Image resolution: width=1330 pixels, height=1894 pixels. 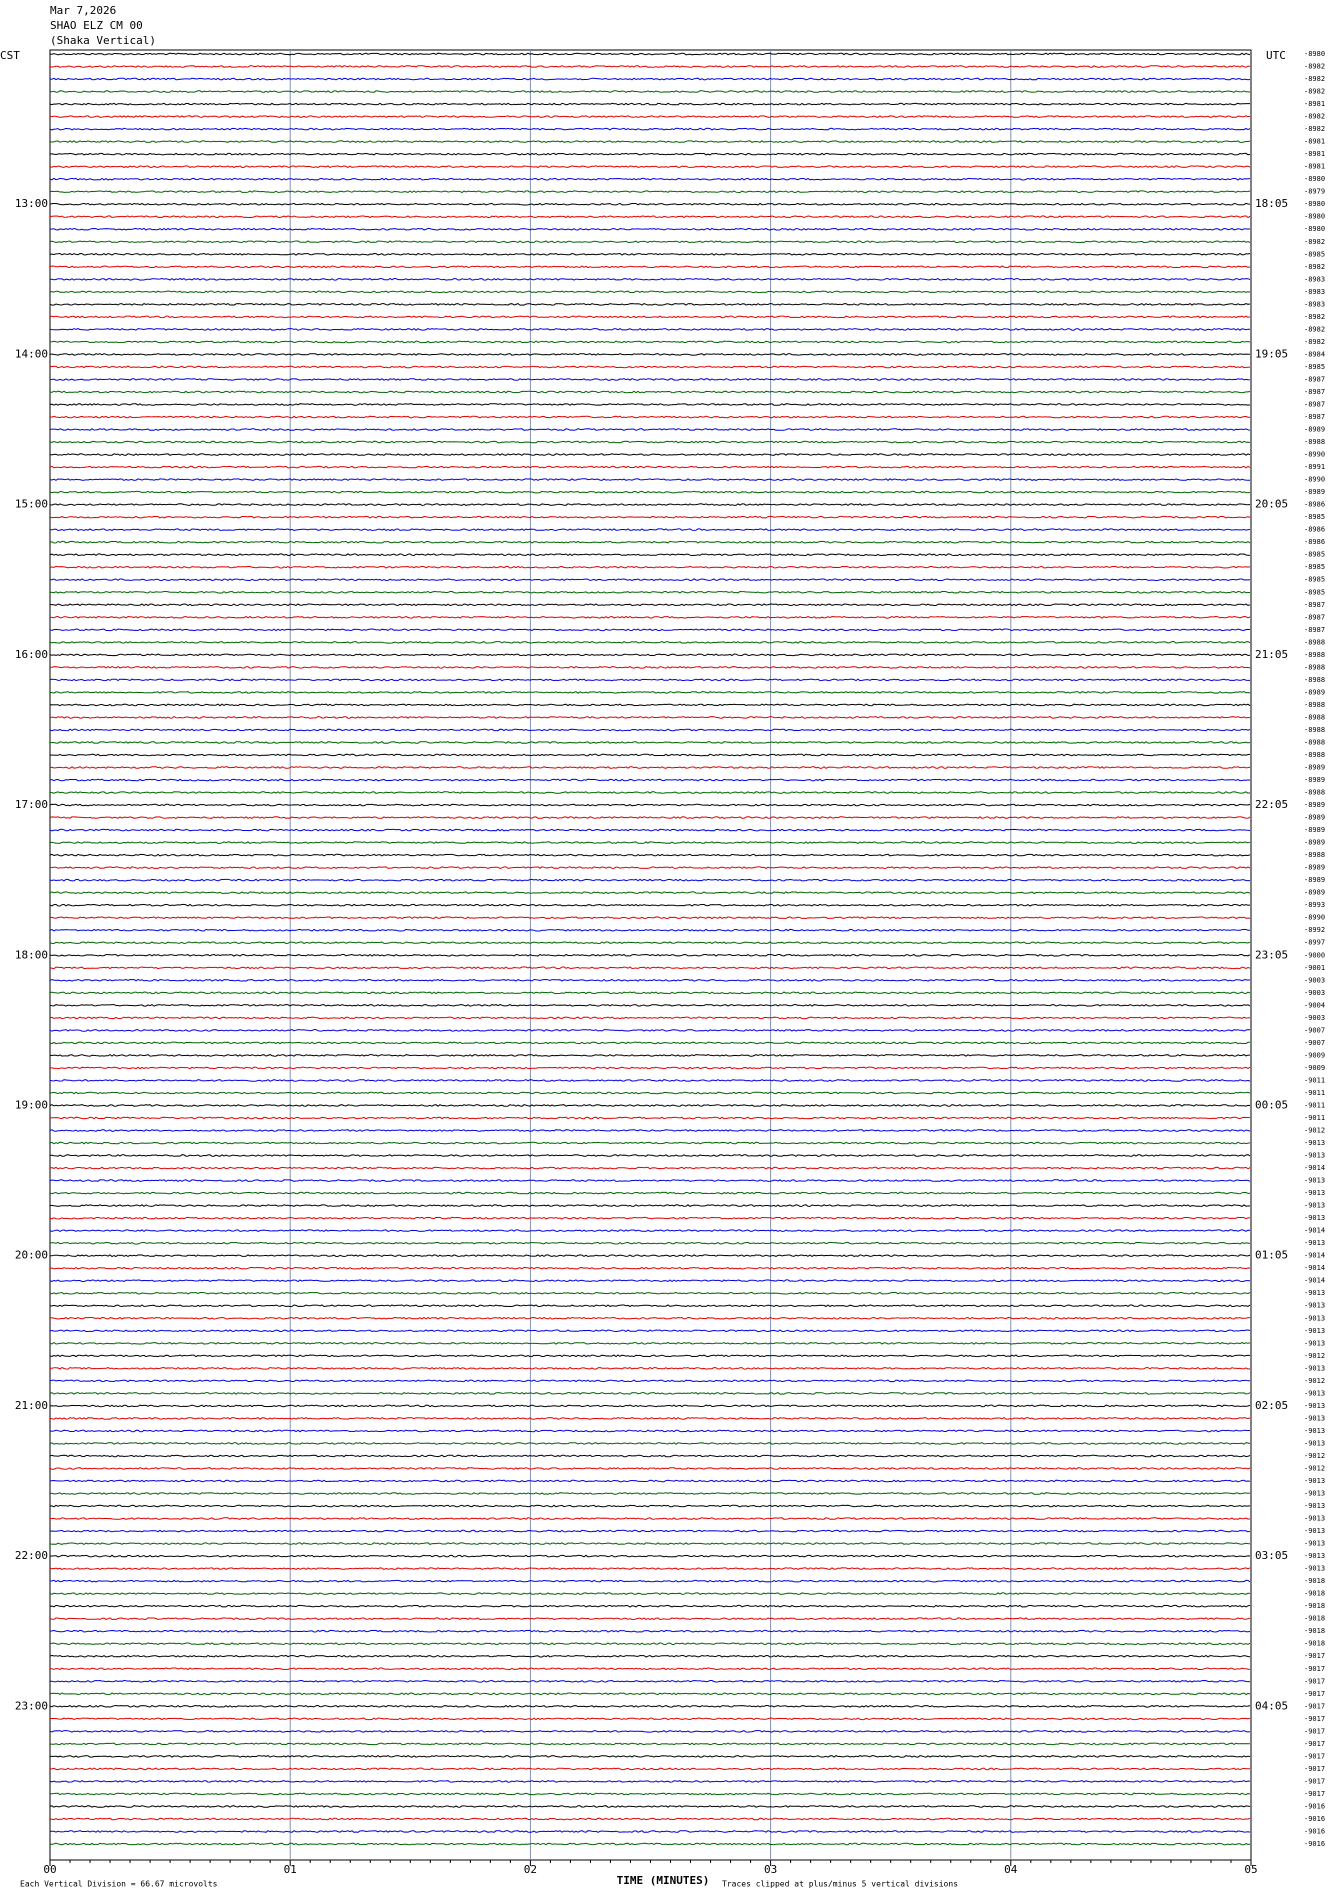 What do you see at coordinates (1271, 804) in the screenshot?
I see `utc-hour: 22:05` at bounding box center [1271, 804].